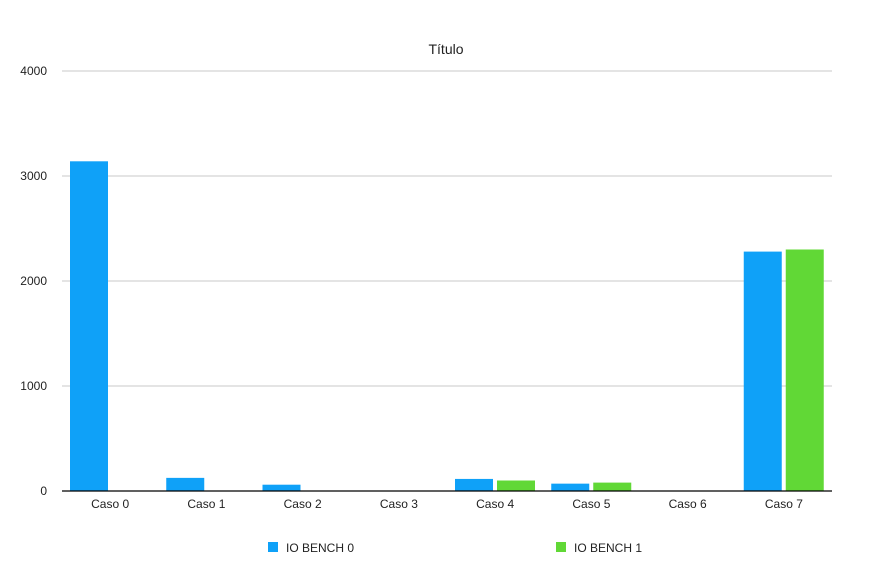 The height and width of the screenshot is (566, 889). Describe the element at coordinates (784, 504) in the screenshot. I see `x-tick-label: Caso 7` at that location.